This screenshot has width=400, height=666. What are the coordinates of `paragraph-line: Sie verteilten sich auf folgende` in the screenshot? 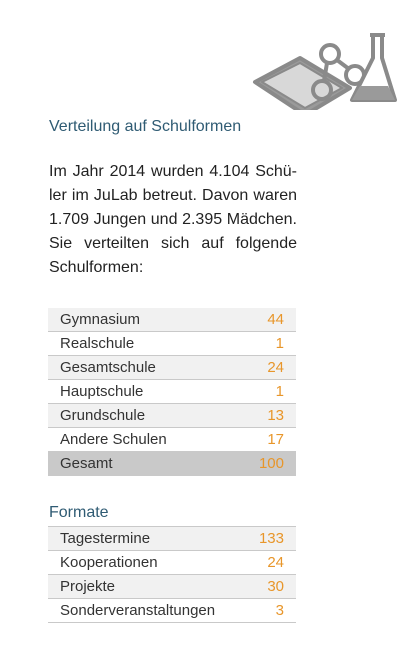 It's located at (173, 243).